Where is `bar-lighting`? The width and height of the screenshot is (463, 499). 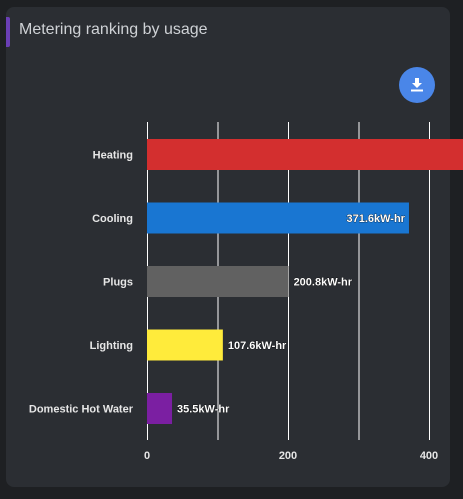
bar-lighting is located at coordinates (185, 345).